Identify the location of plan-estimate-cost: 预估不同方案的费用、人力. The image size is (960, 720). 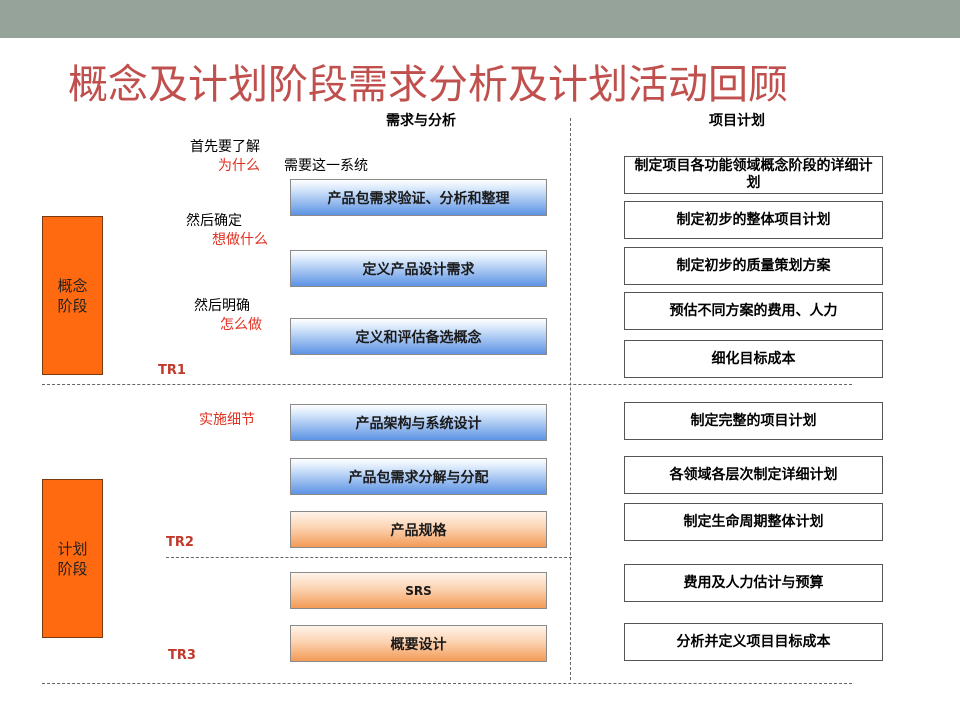
(753, 311).